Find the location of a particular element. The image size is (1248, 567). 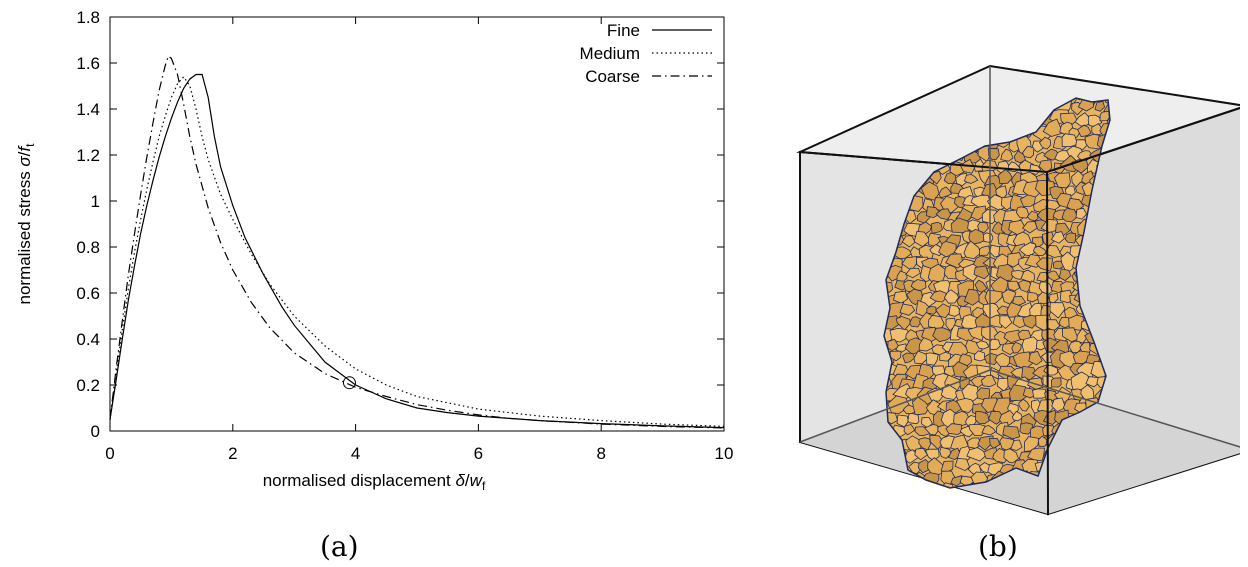

y-tick-label: 0.2 is located at coordinates (88, 385).